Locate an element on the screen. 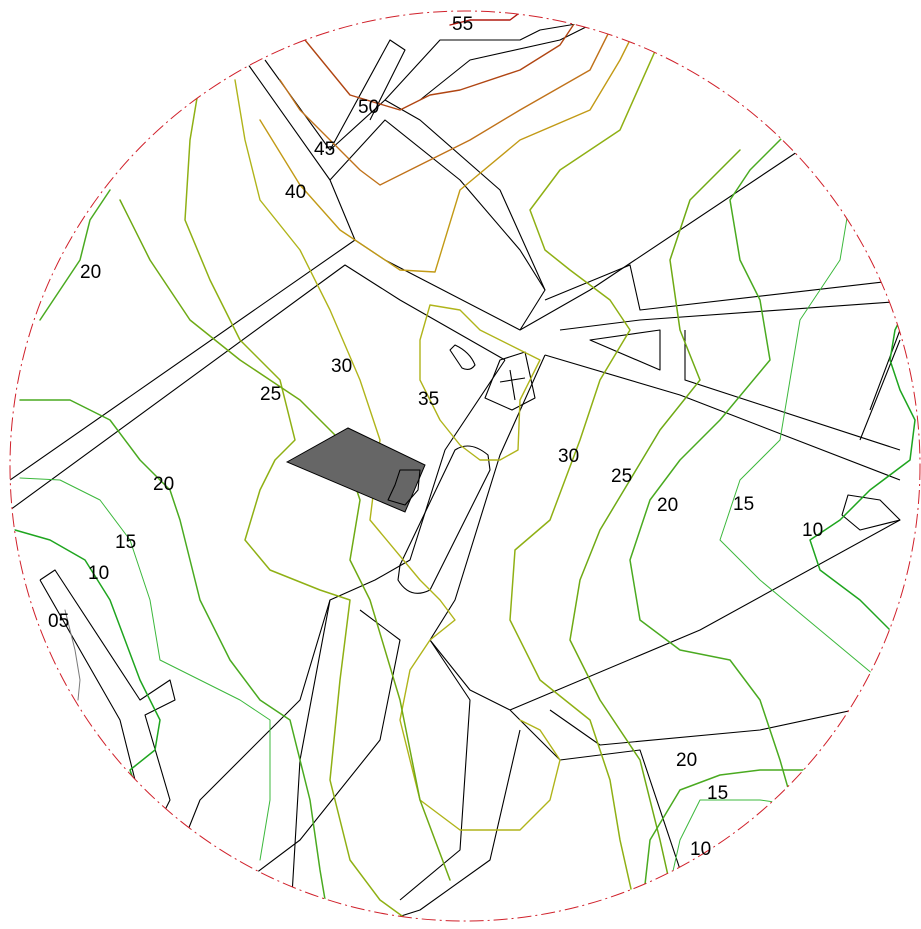 The image size is (921, 929). road-east-upper is located at coordinates (722, 287).